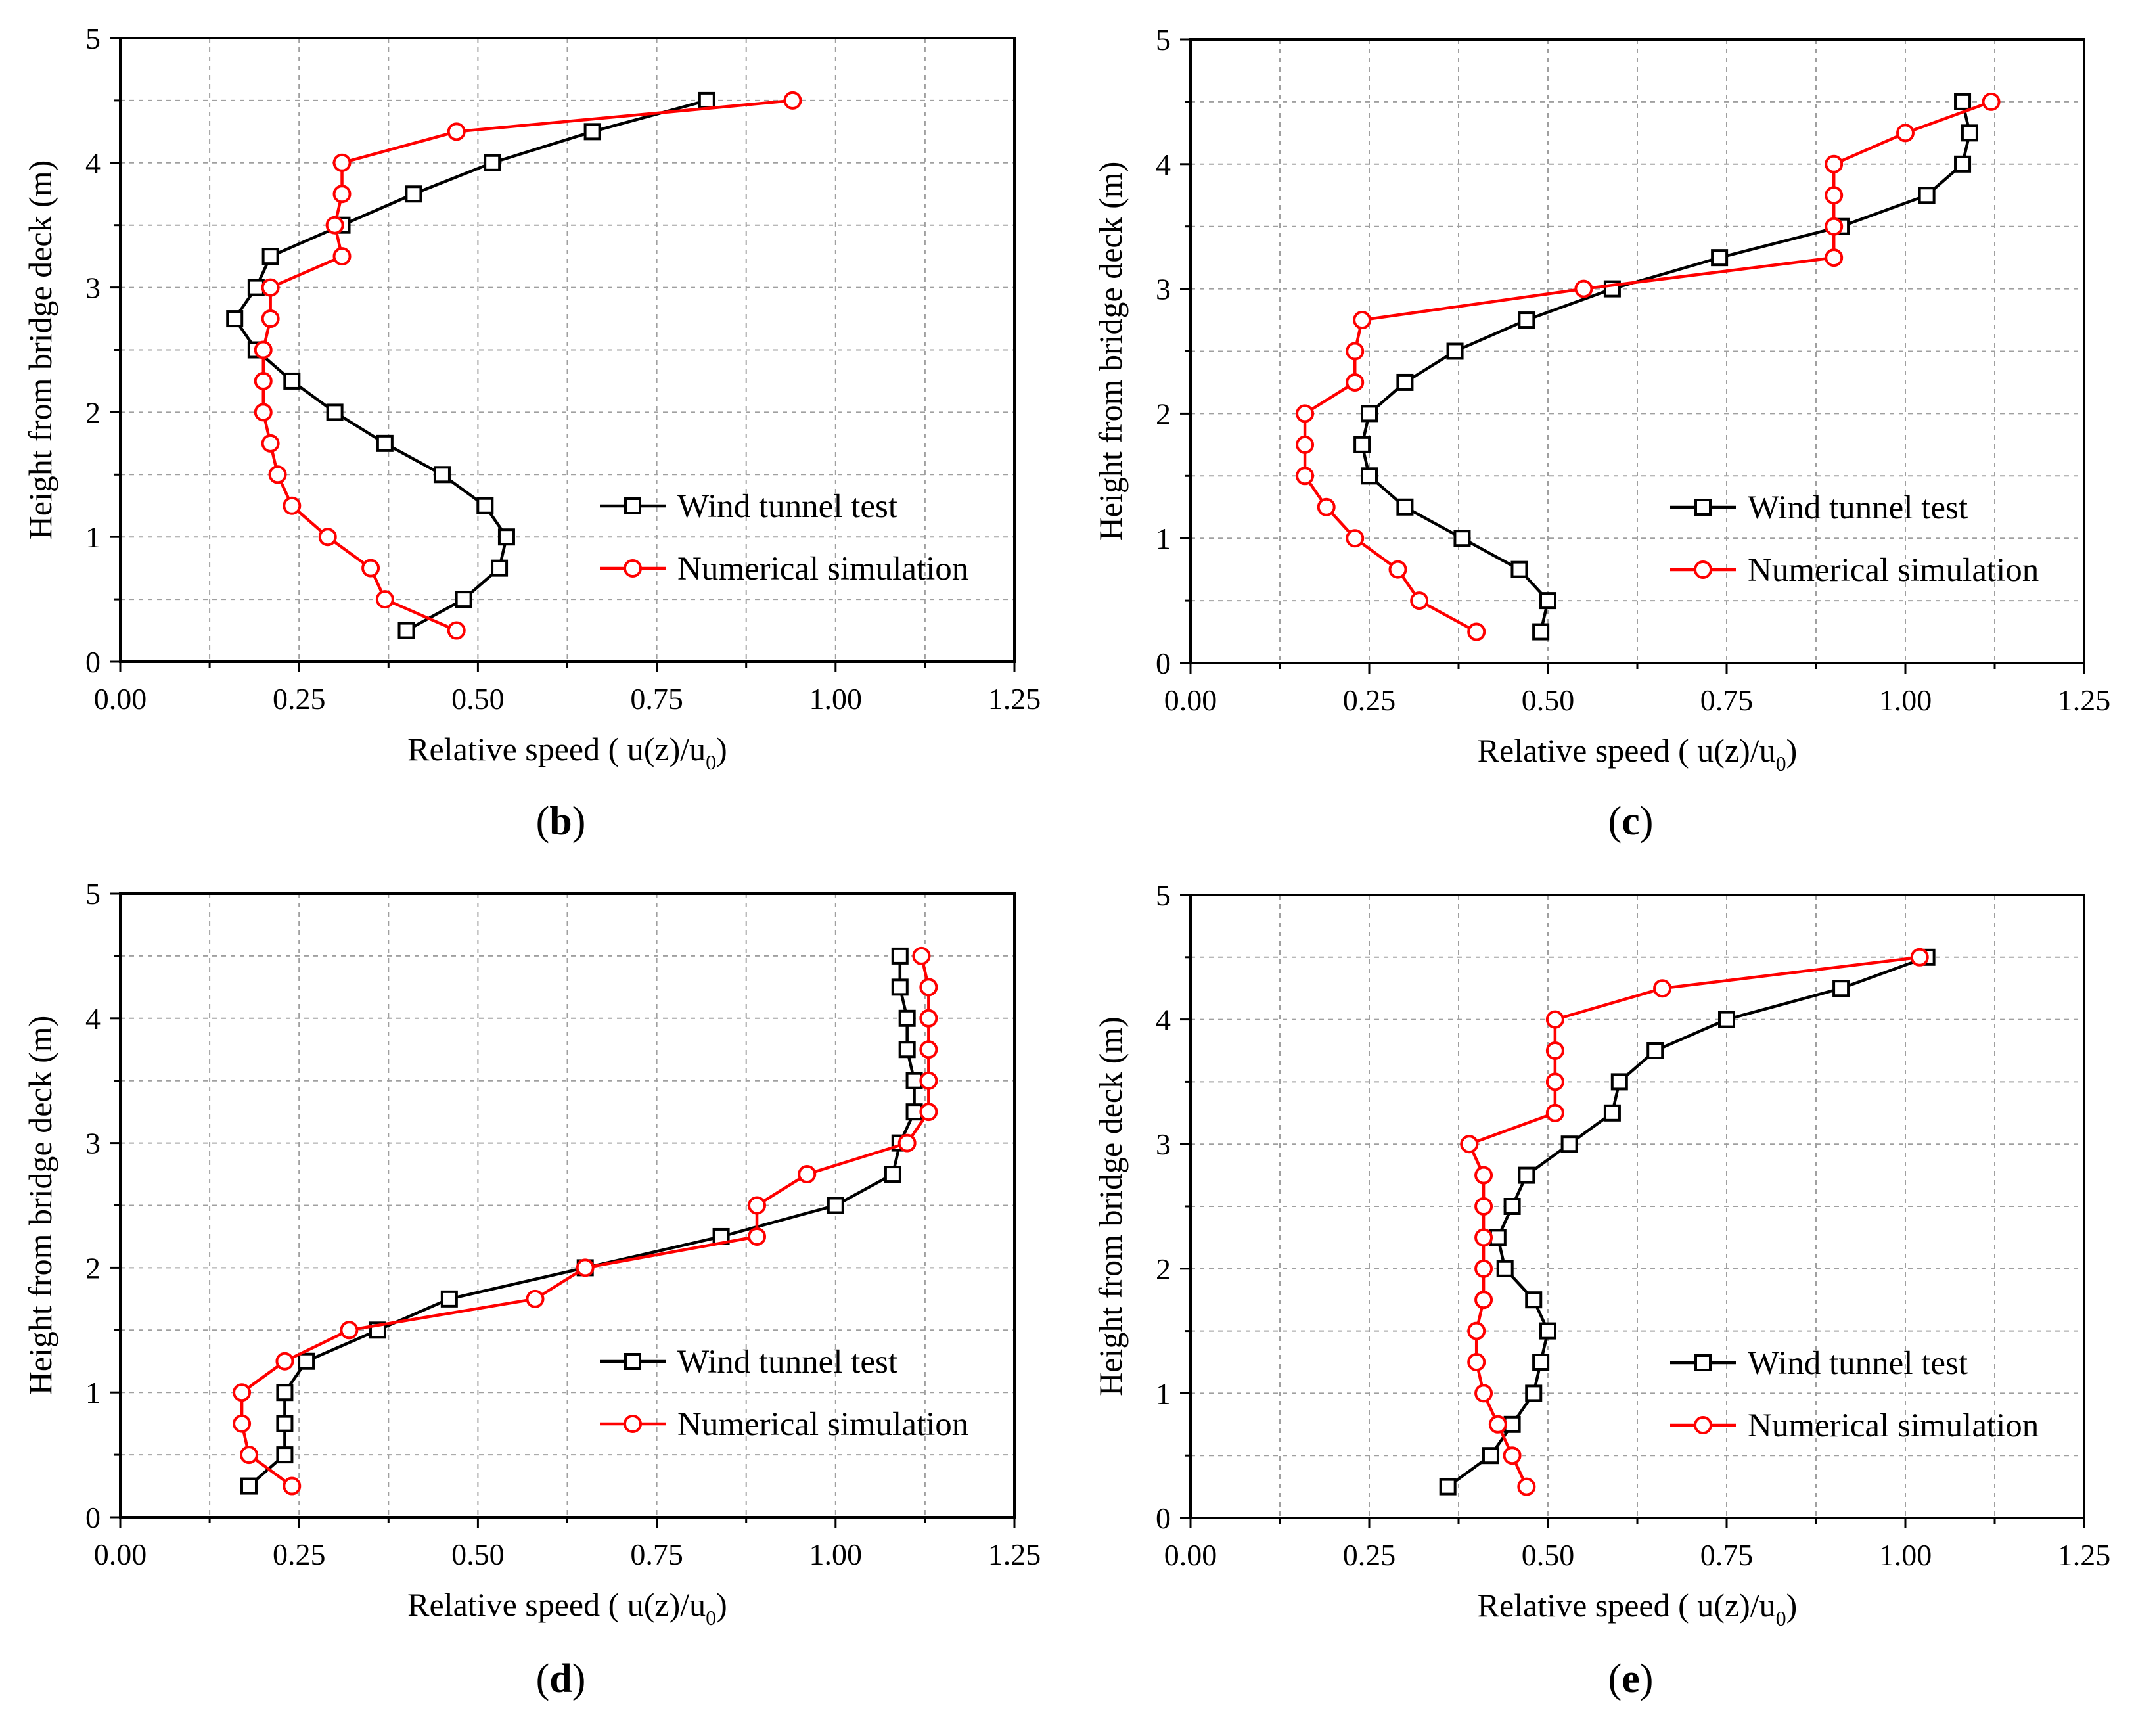 The height and width of the screenshot is (1736, 2134). I want to click on legend-item: Numerical simulation, so click(1854, 1425).